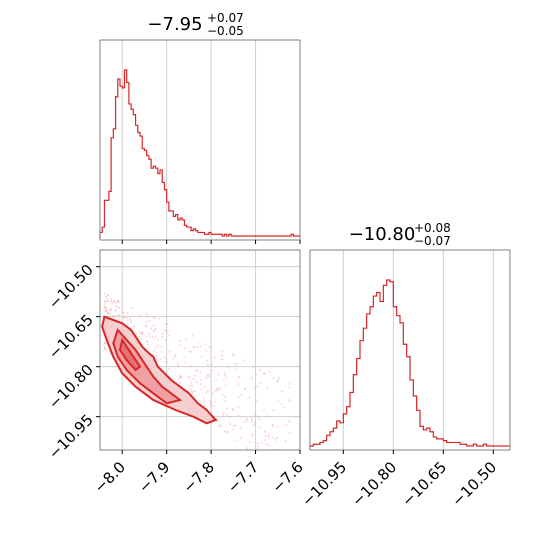 This screenshot has width=550, height=550. Describe the element at coordinates (98, 342) in the screenshot. I see `y-ticks` at that location.